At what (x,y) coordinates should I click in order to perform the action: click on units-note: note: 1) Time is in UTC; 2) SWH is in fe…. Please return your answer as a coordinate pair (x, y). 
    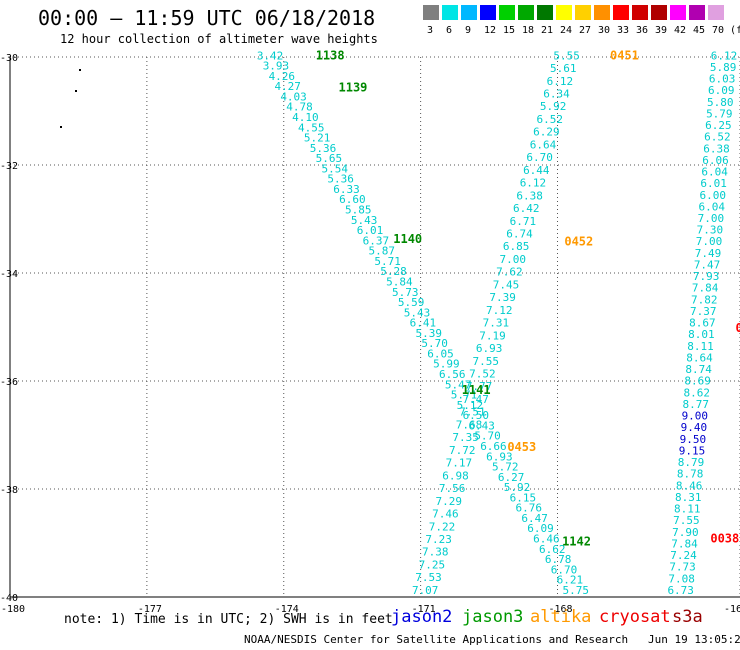
    Looking at the image, I should click on (228, 619).